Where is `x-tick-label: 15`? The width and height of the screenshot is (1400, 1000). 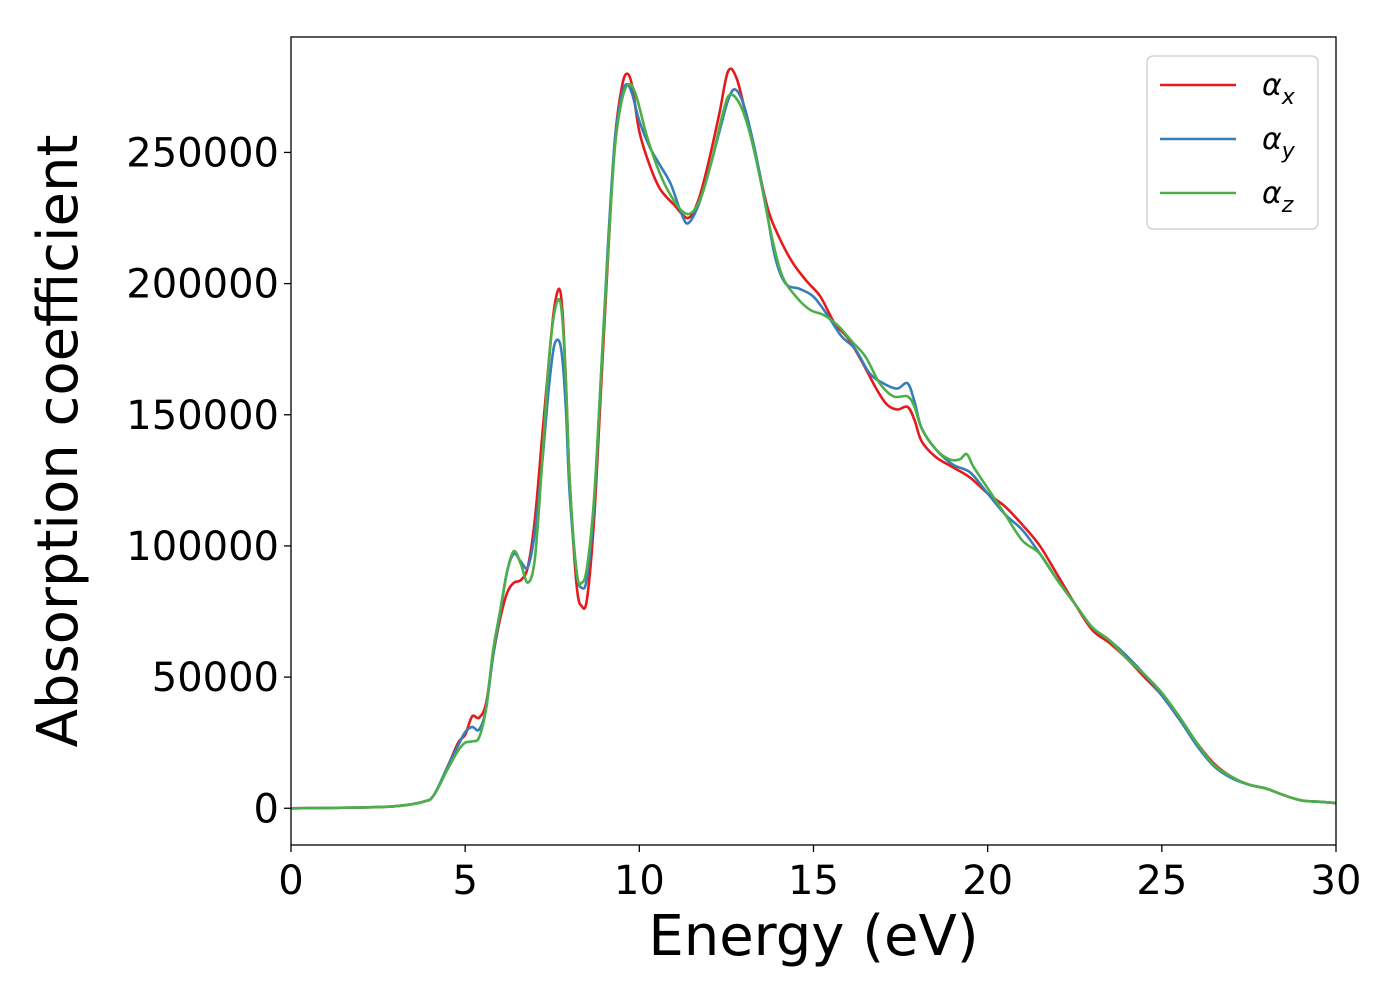 x-tick-label: 15 is located at coordinates (813, 881).